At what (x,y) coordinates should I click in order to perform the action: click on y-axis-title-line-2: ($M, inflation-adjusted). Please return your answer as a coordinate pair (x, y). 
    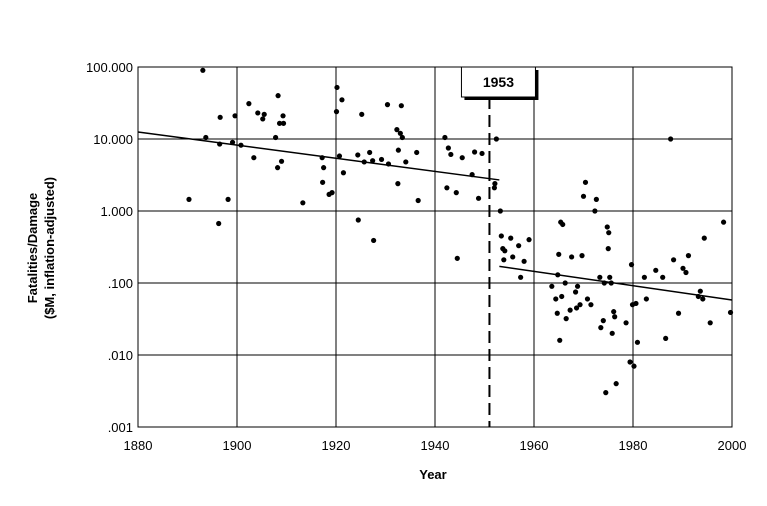
    Looking at the image, I should click on (49, 248).